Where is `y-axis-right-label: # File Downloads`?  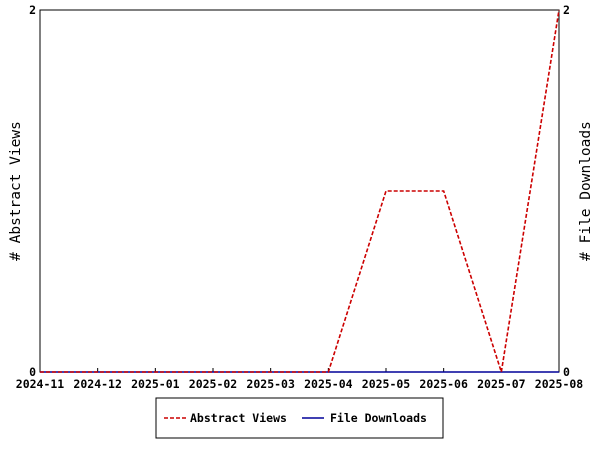 y-axis-right-label: # File Downloads is located at coordinates (586, 191).